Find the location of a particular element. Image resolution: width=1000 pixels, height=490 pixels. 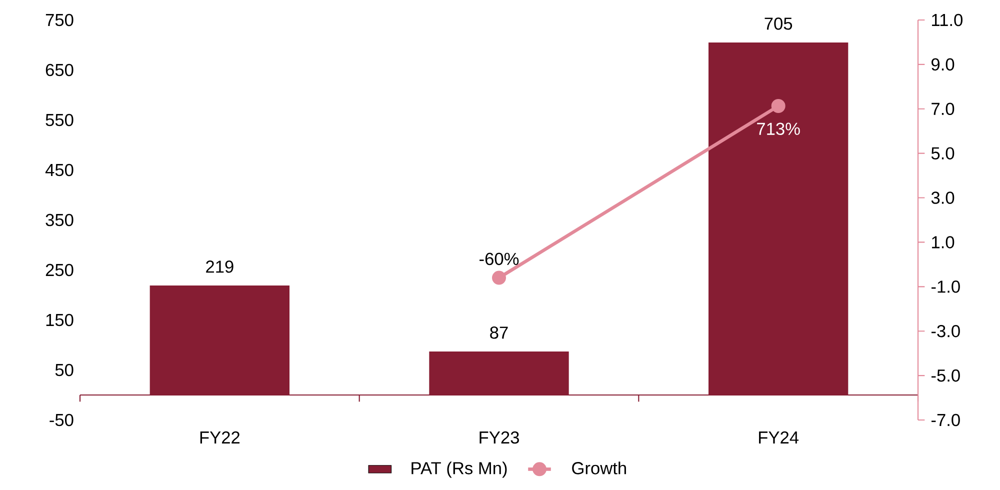

x-tick-label: FY23 is located at coordinates (499, 437).